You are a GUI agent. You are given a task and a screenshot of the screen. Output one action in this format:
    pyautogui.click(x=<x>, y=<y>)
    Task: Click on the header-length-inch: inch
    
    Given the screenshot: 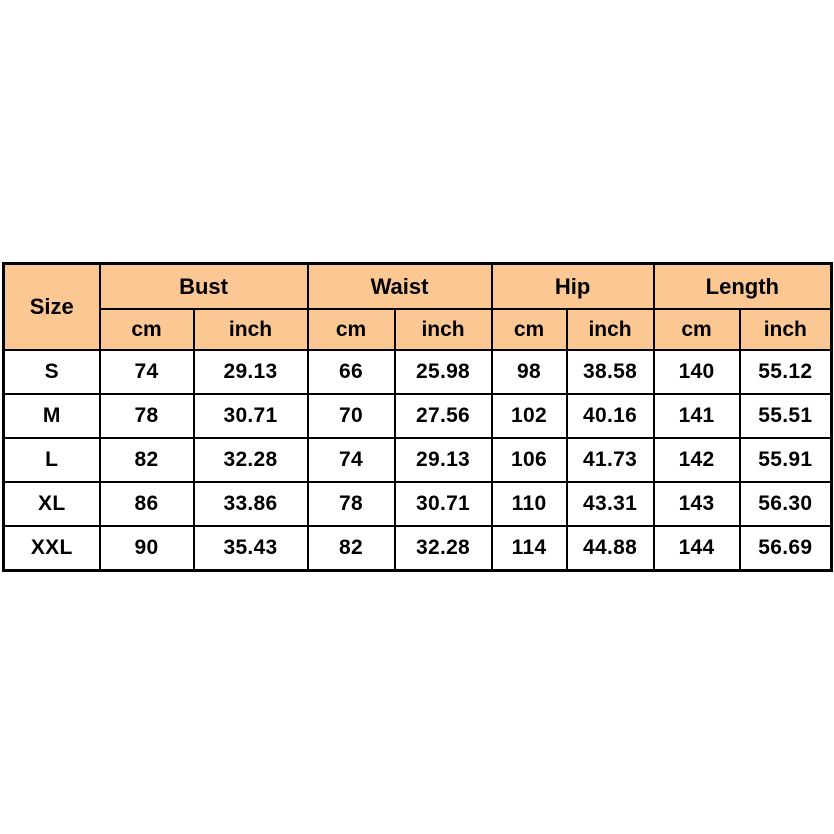 What is the action you would take?
    pyautogui.click(x=785, y=329)
    